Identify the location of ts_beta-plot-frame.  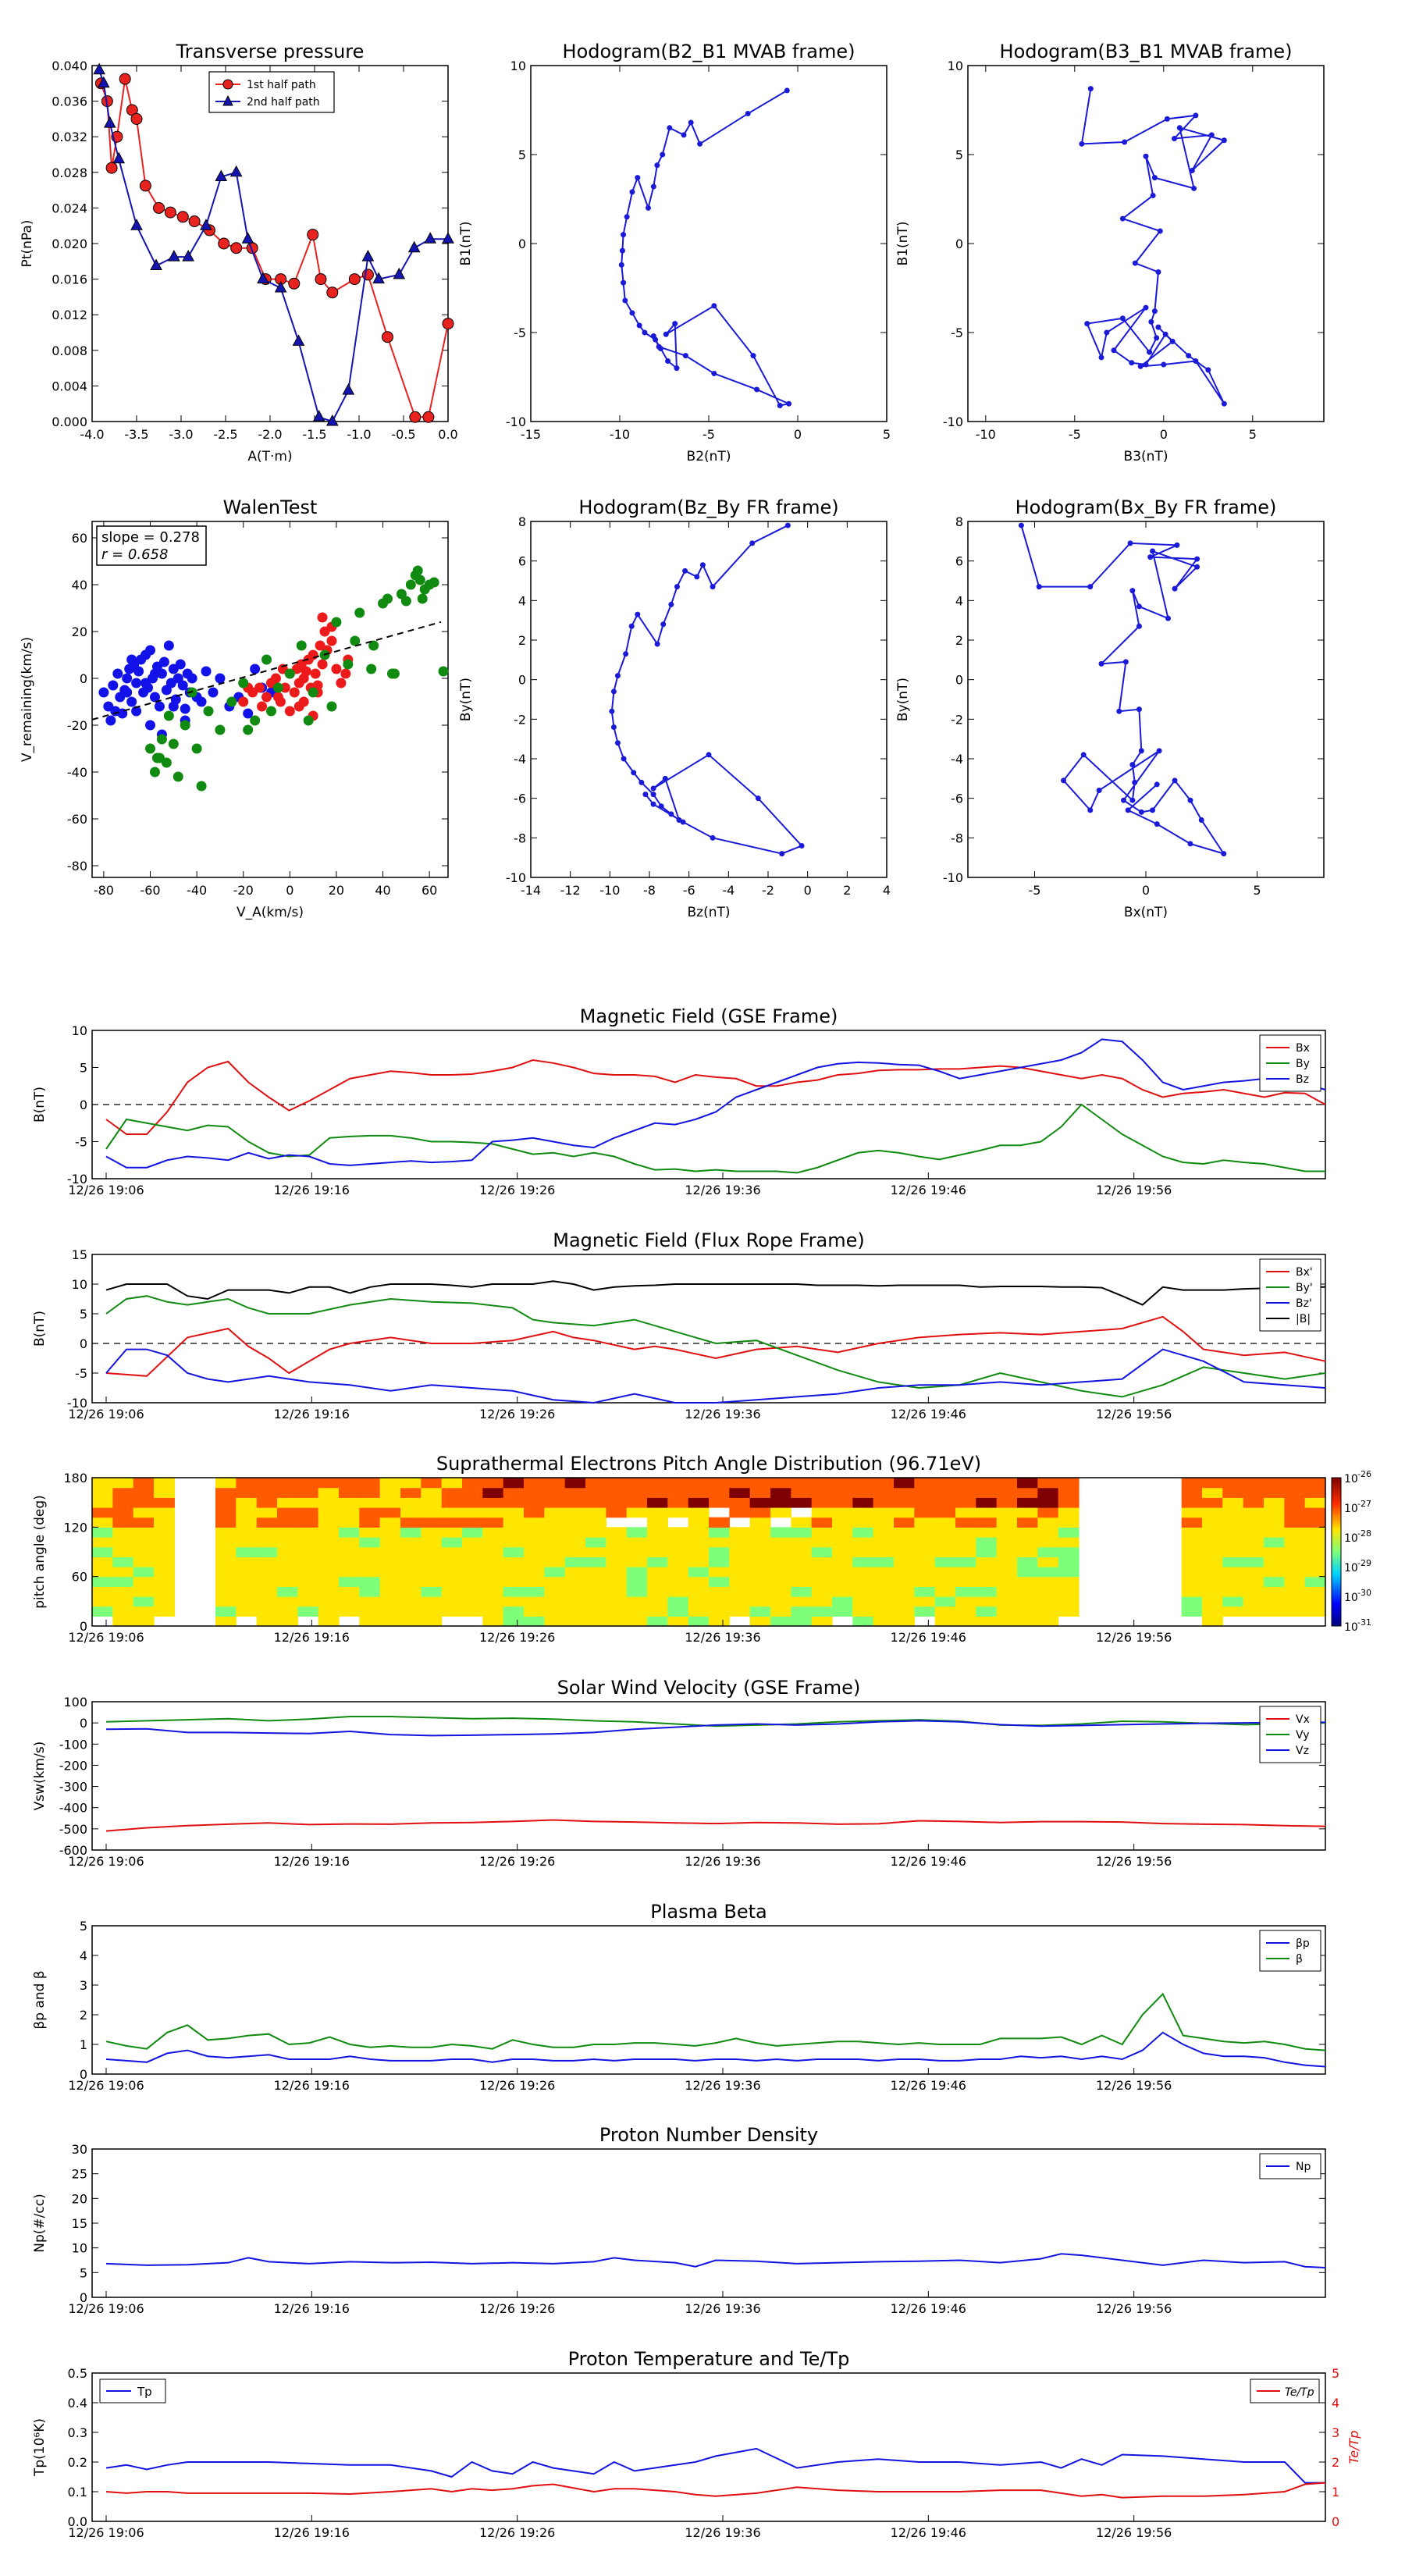
(709, 2000).